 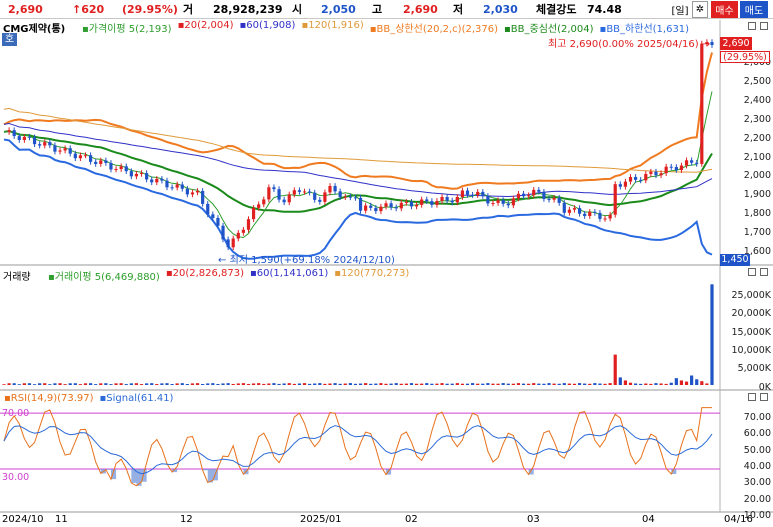 What do you see at coordinates (127, 29) in the screenshot?
I see `price-legend-item: ▪가격이평 5(2,193)` at bounding box center [127, 29].